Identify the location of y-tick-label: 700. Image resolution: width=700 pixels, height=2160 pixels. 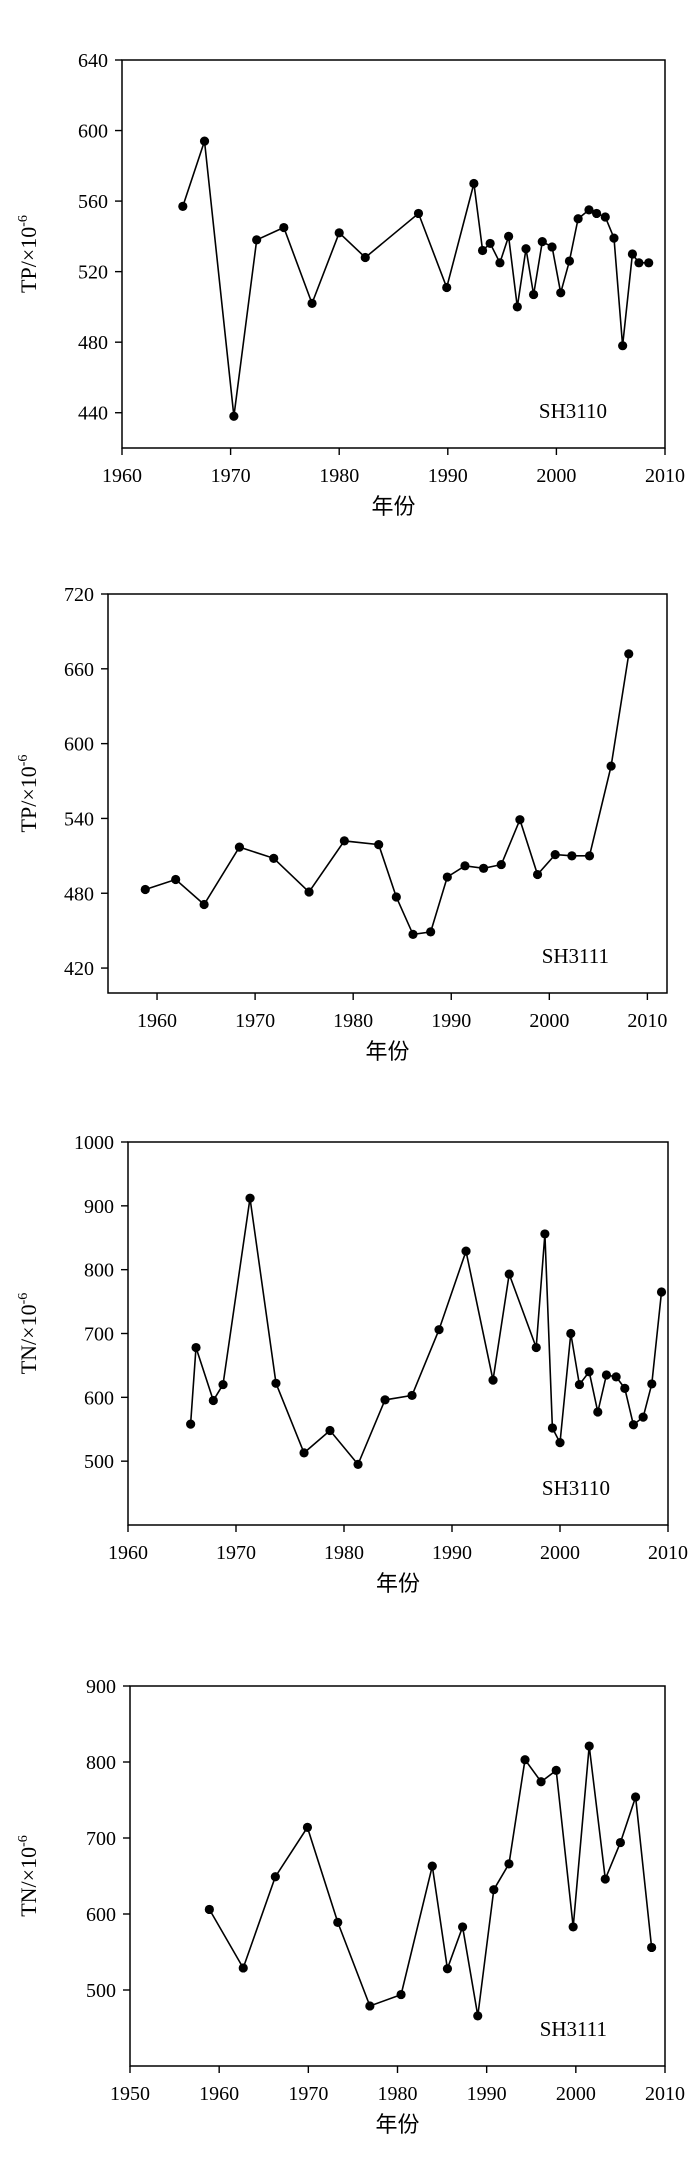
(101, 1839).